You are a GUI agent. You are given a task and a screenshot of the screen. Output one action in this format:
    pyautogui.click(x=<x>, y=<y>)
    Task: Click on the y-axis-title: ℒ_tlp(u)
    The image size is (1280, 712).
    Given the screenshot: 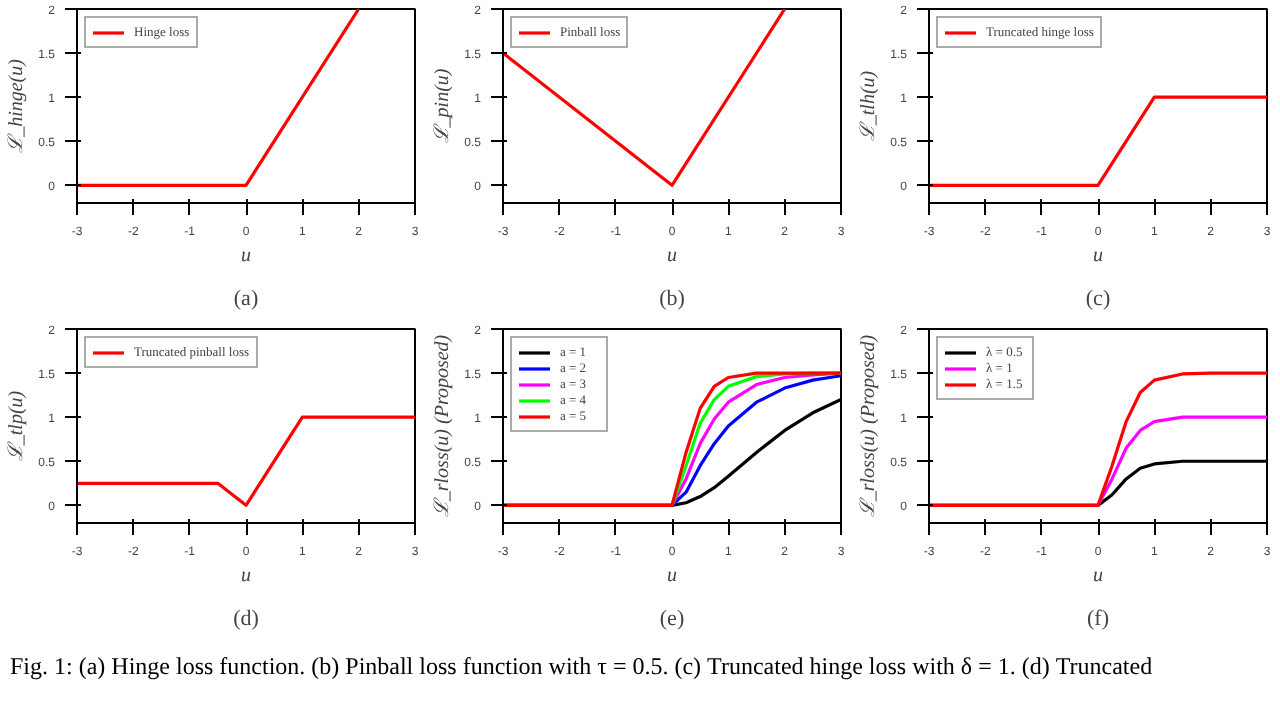 What is the action you would take?
    pyautogui.click(x=17, y=425)
    